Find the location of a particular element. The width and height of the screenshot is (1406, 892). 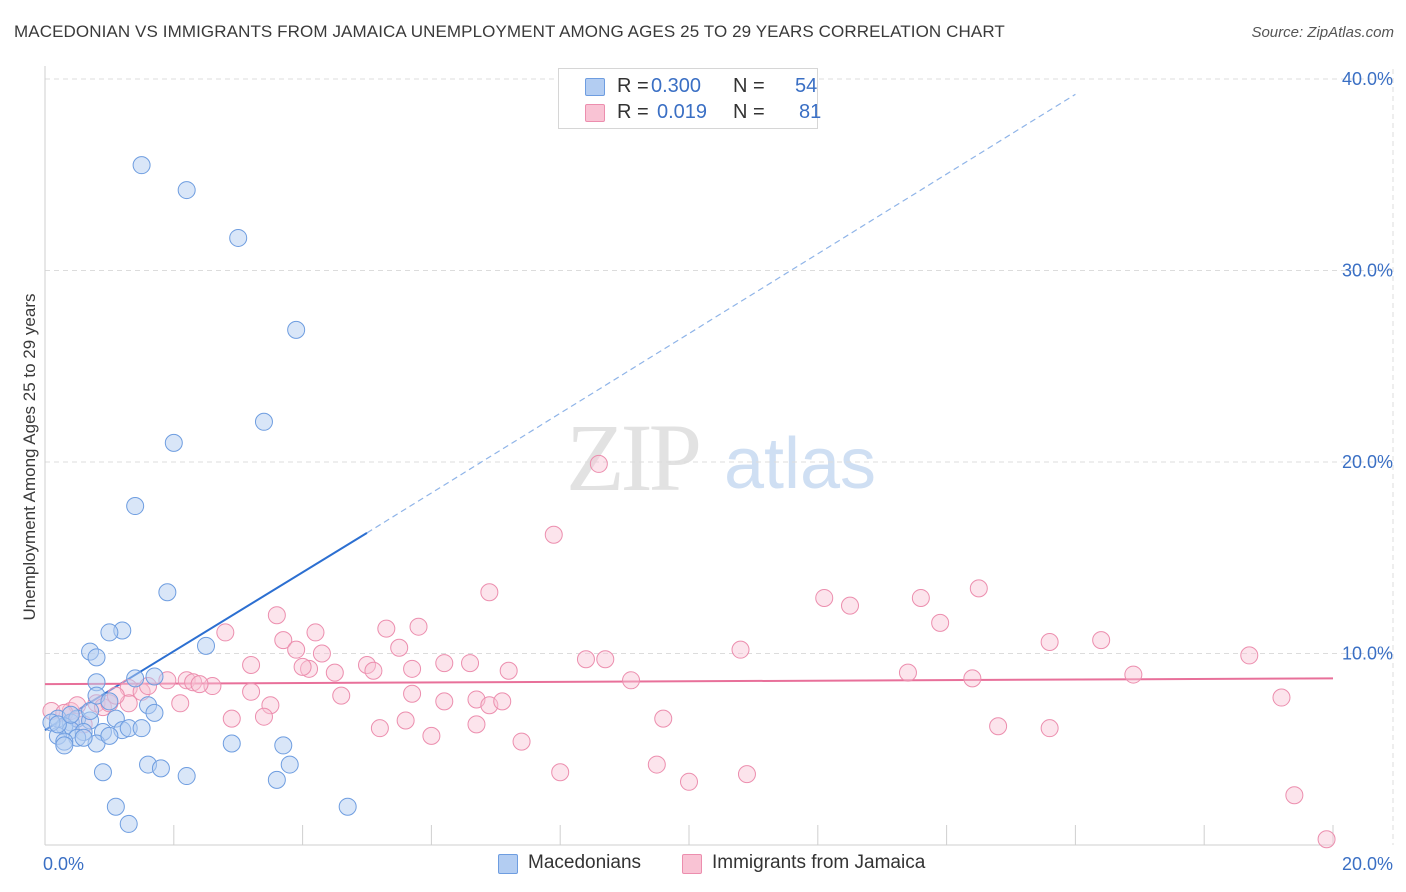

watermark-zip: ZIP is located at coordinates (632, 457).